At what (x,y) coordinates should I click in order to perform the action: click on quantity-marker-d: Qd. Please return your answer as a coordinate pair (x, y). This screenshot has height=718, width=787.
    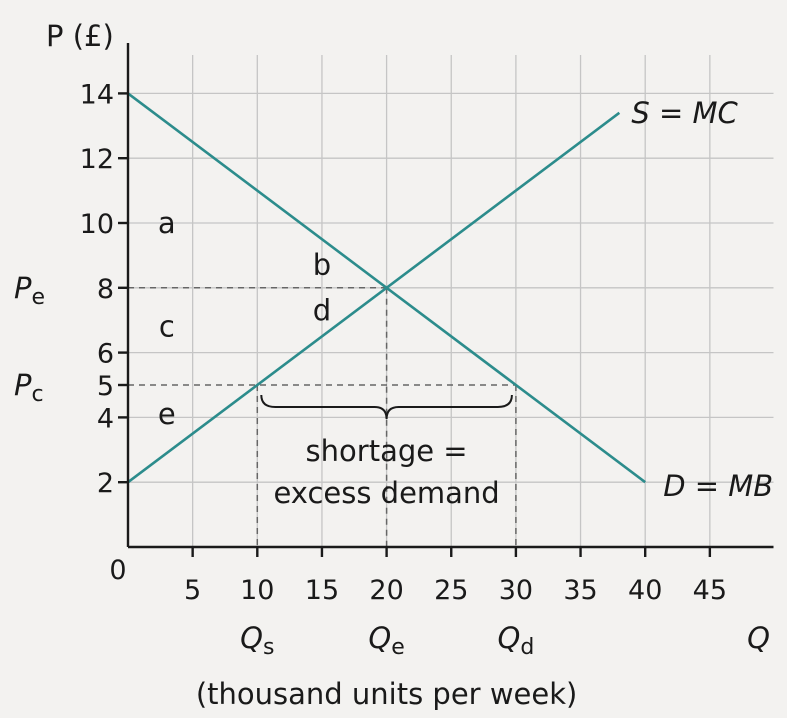
    Looking at the image, I should click on (516, 640).